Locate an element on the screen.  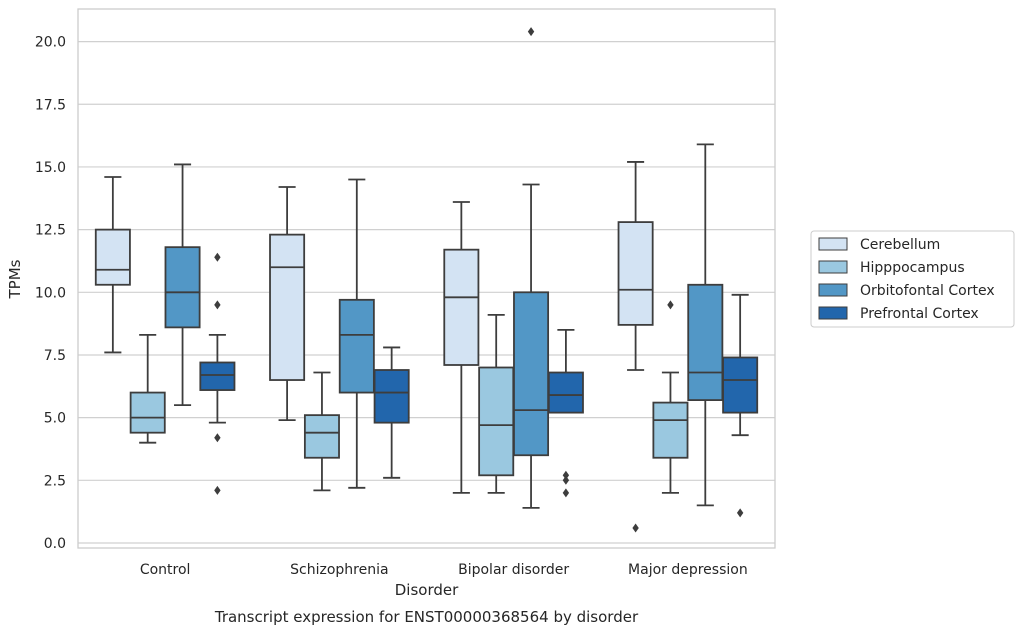
y-tick-label: 0.0 is located at coordinates (55, 544).